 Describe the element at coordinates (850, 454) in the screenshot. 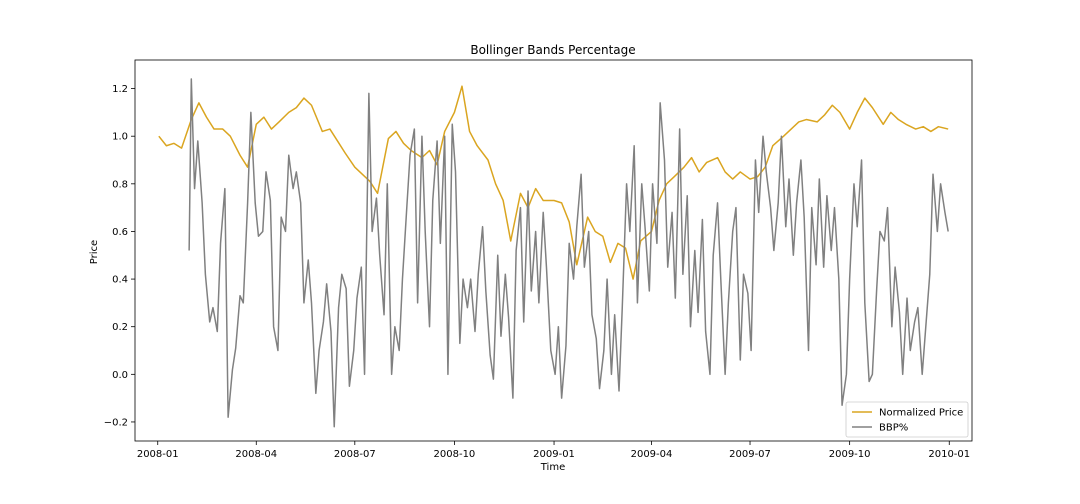

I see `x-tick-label: 2009-10` at that location.